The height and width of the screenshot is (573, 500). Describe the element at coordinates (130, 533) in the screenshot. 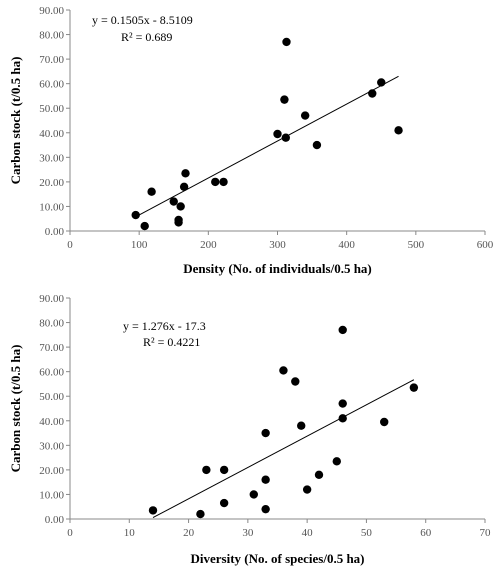

I see `x-tick-label: 10` at that location.